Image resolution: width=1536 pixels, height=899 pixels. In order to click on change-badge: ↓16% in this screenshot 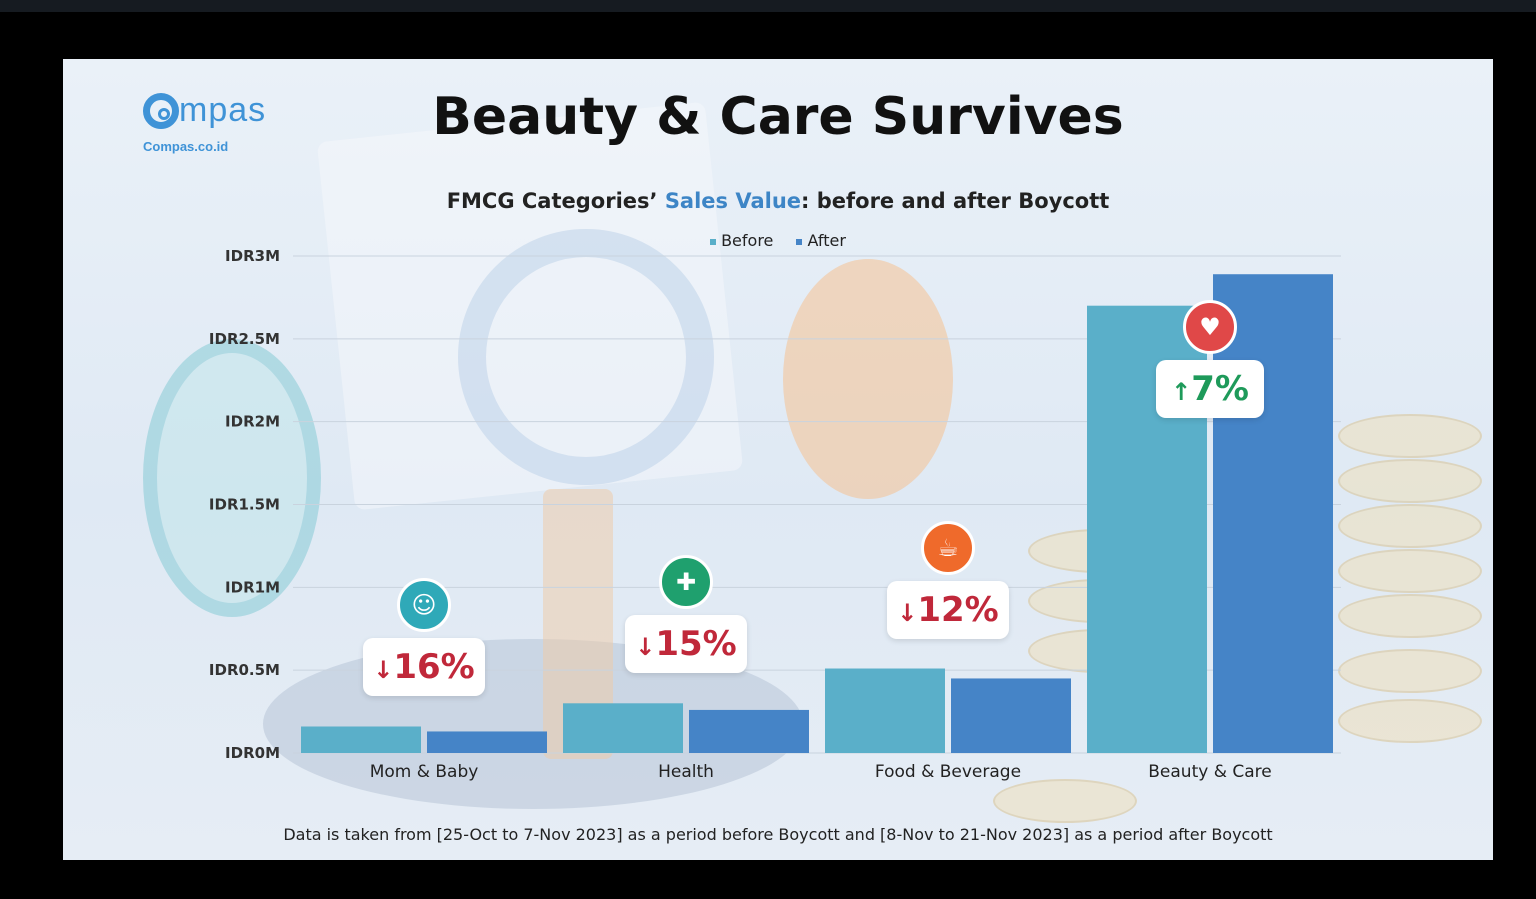, I will do `click(424, 667)`.